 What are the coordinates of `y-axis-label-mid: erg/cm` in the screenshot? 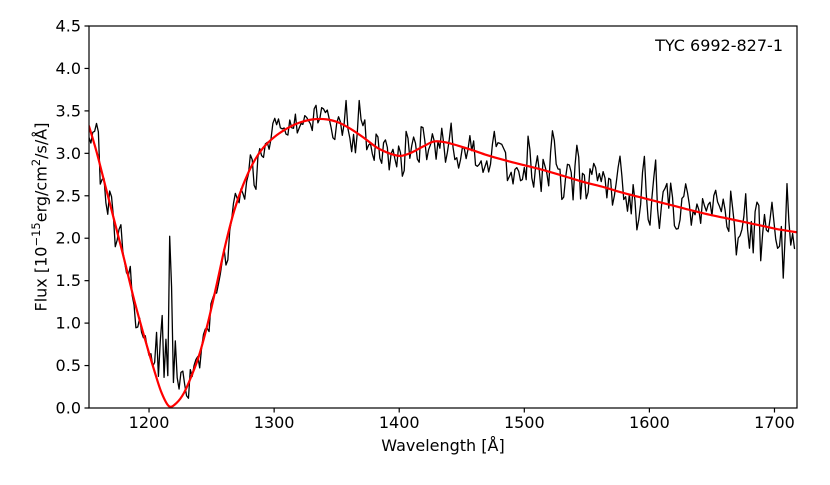 It's located at (41, 194).